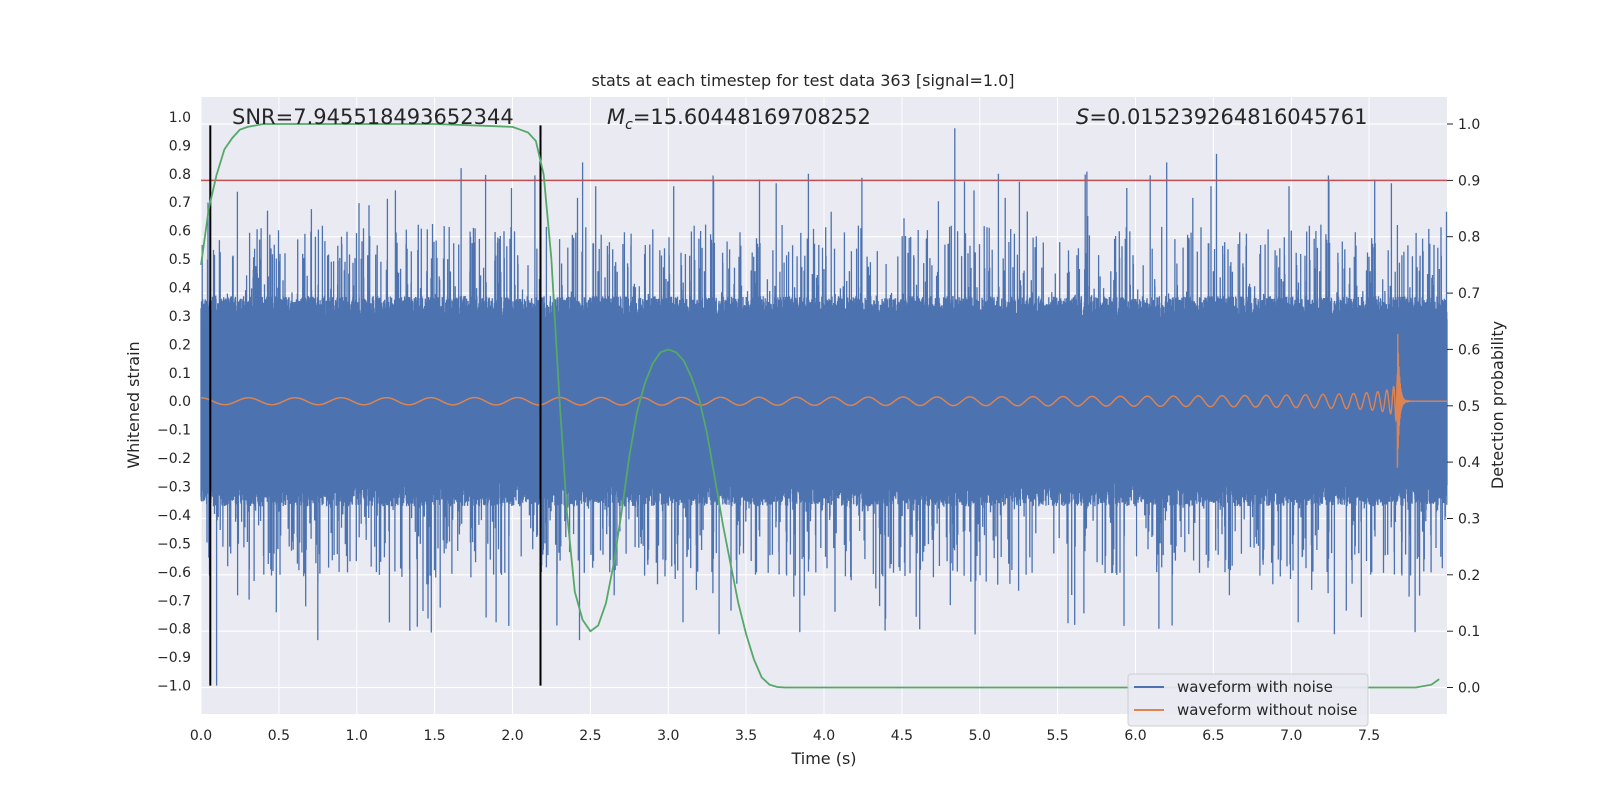 The image size is (1600, 800). Describe the element at coordinates (174, 544) in the screenshot. I see `y-tick-label: −0.5` at that location.